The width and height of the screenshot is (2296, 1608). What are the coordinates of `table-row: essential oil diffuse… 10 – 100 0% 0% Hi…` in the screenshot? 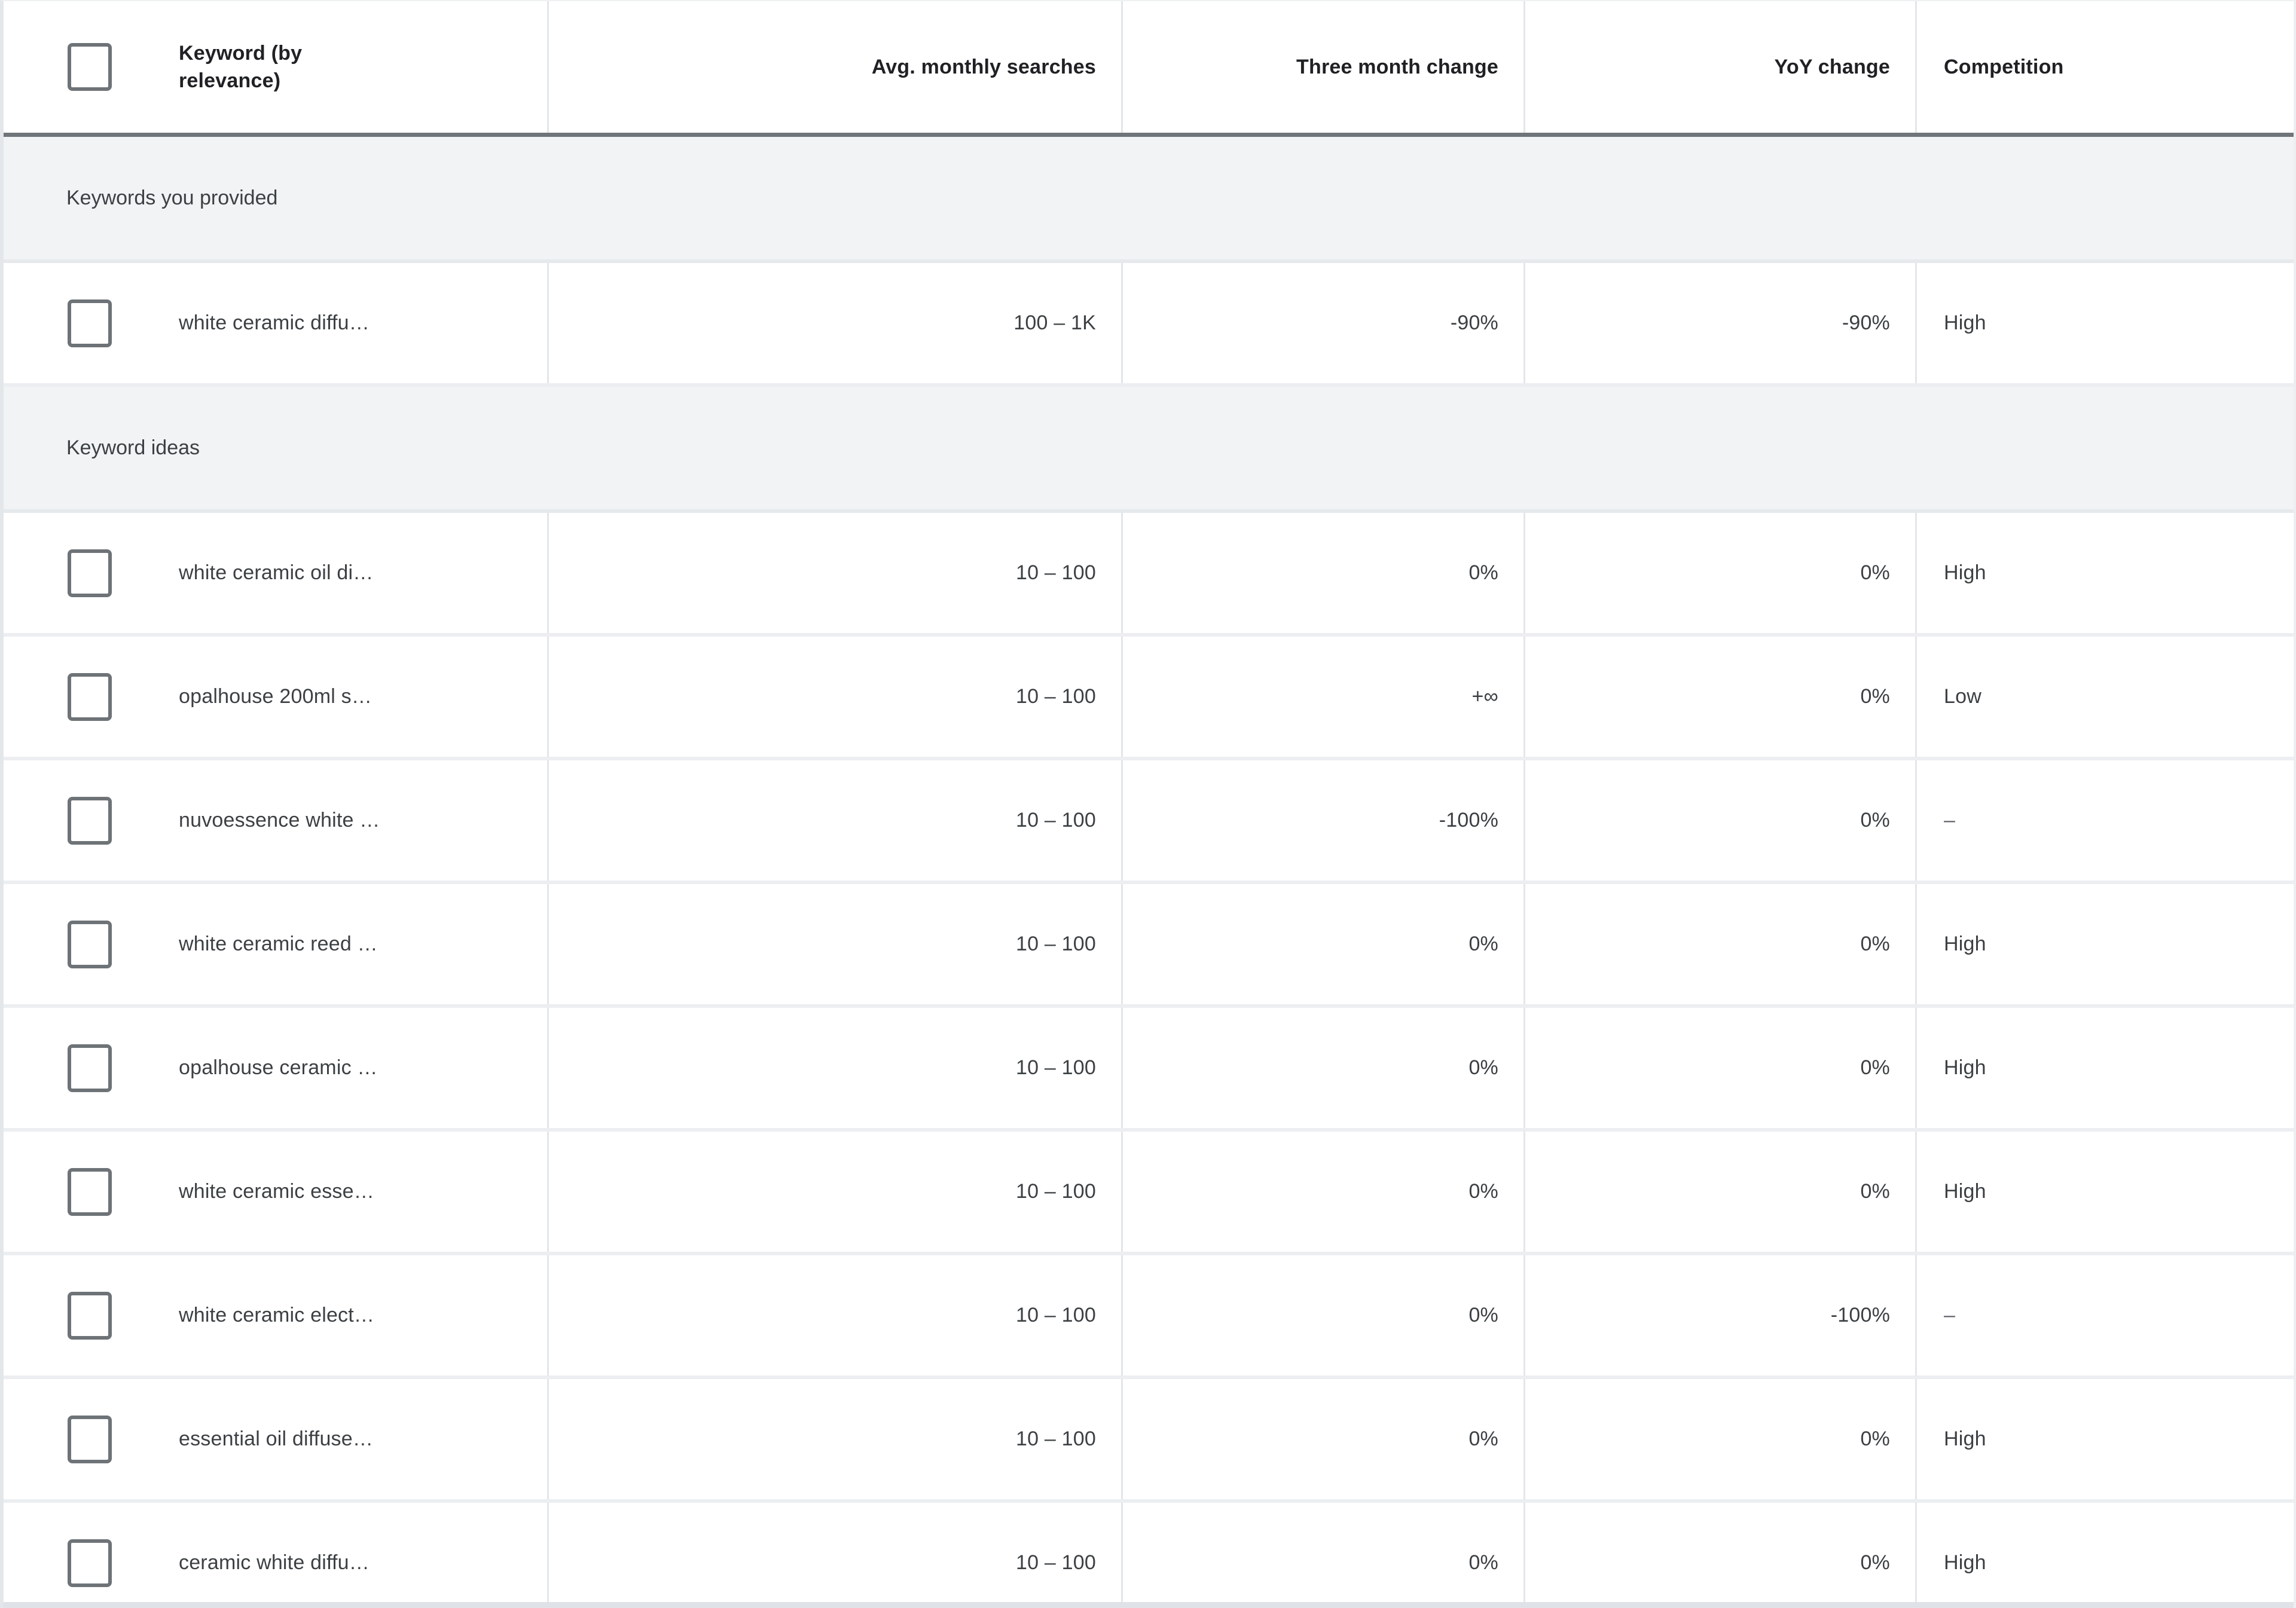 It's located at (1149, 1441).